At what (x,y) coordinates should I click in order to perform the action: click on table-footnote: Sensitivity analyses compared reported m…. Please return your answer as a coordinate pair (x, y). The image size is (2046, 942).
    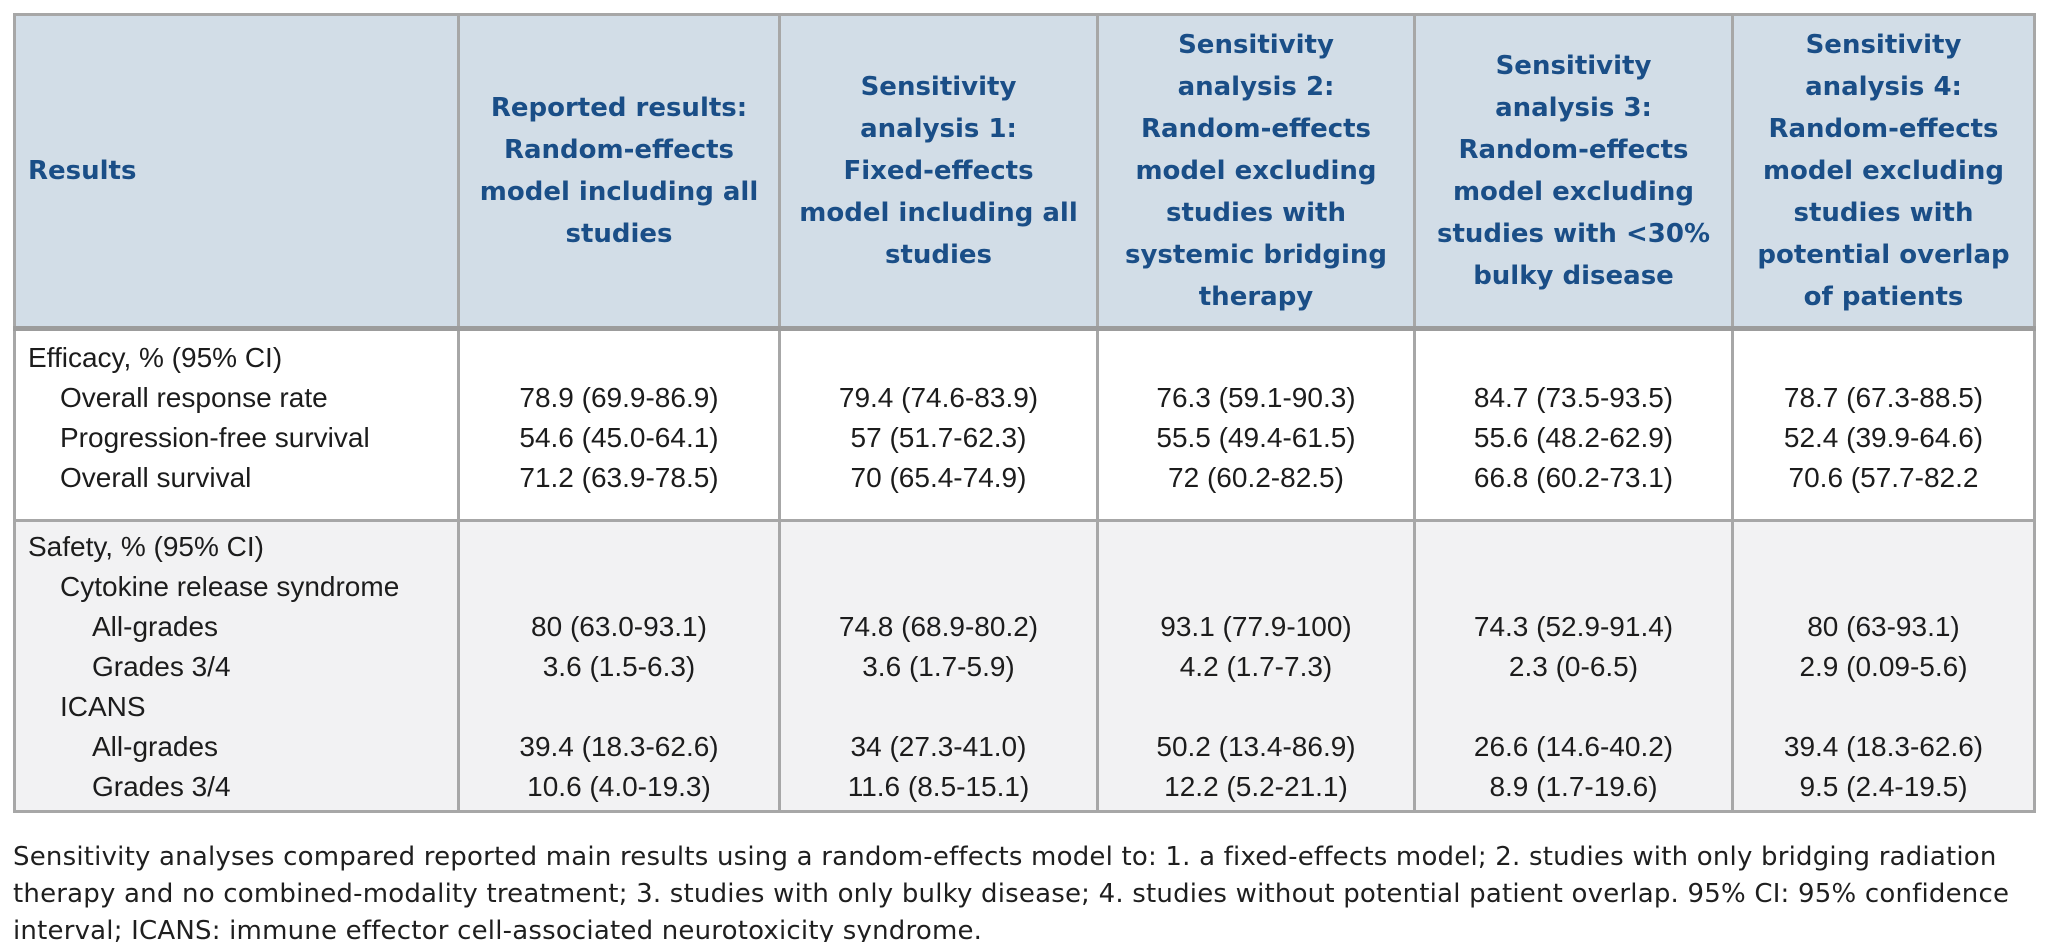
    Looking at the image, I should click on (1011, 892).